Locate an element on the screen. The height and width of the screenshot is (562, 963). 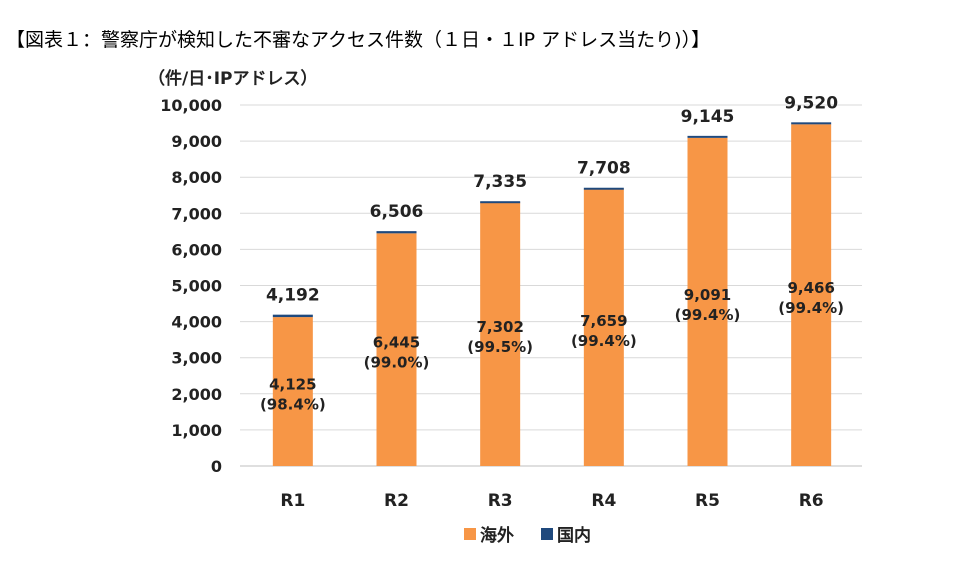
x-tick-label: R5 is located at coordinates (707, 501).